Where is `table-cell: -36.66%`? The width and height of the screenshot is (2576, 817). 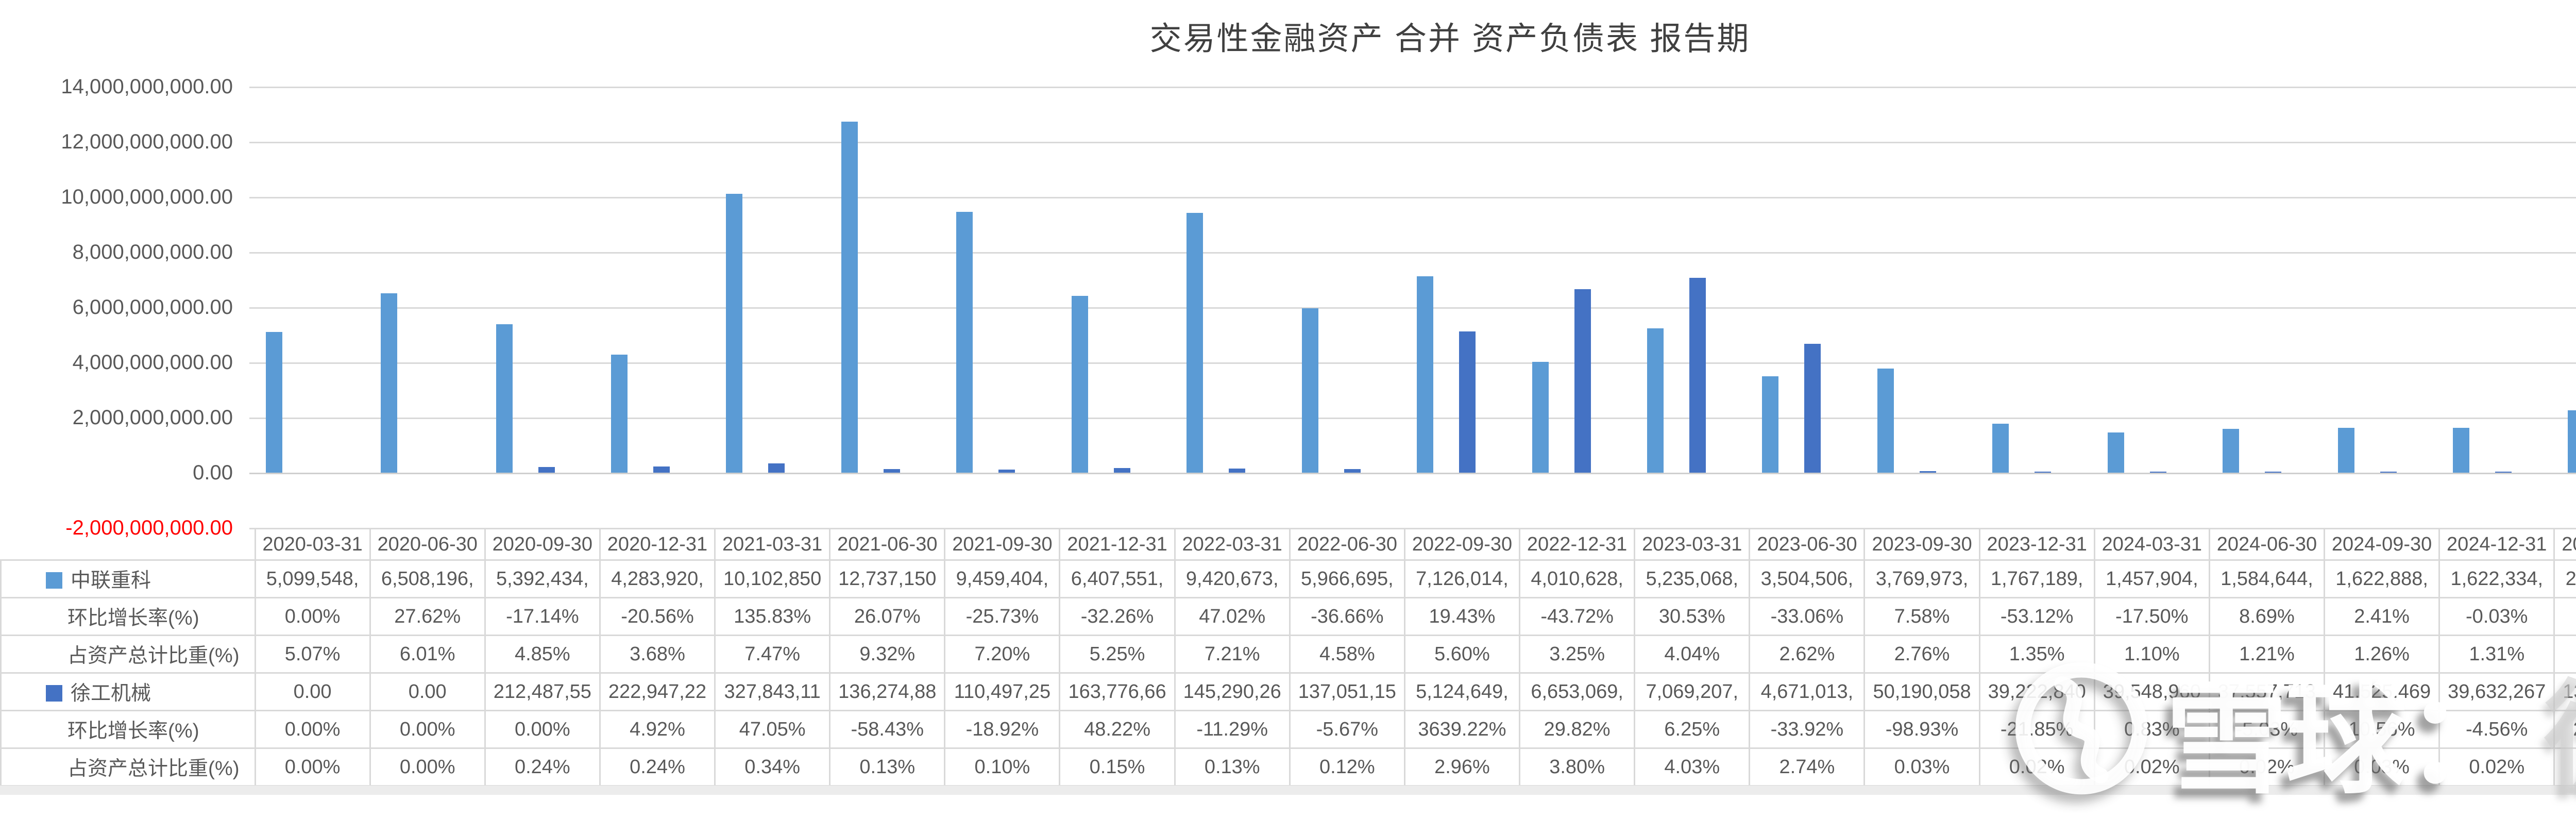 table-cell: -36.66% is located at coordinates (1347, 617).